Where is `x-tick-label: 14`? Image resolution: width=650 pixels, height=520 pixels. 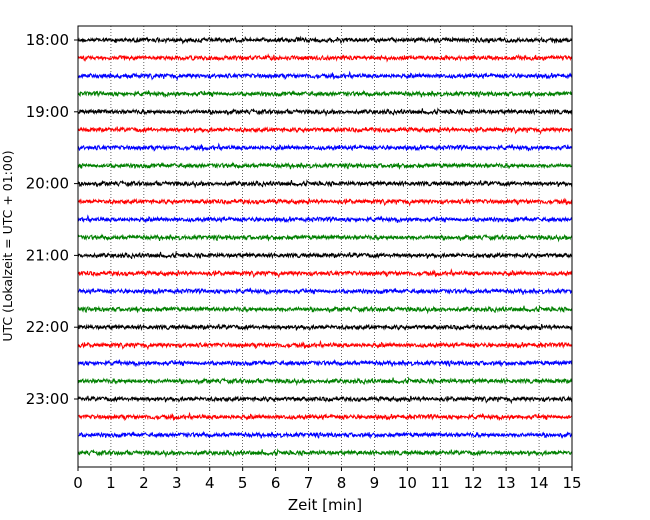
x-tick-label: 14 is located at coordinates (539, 483).